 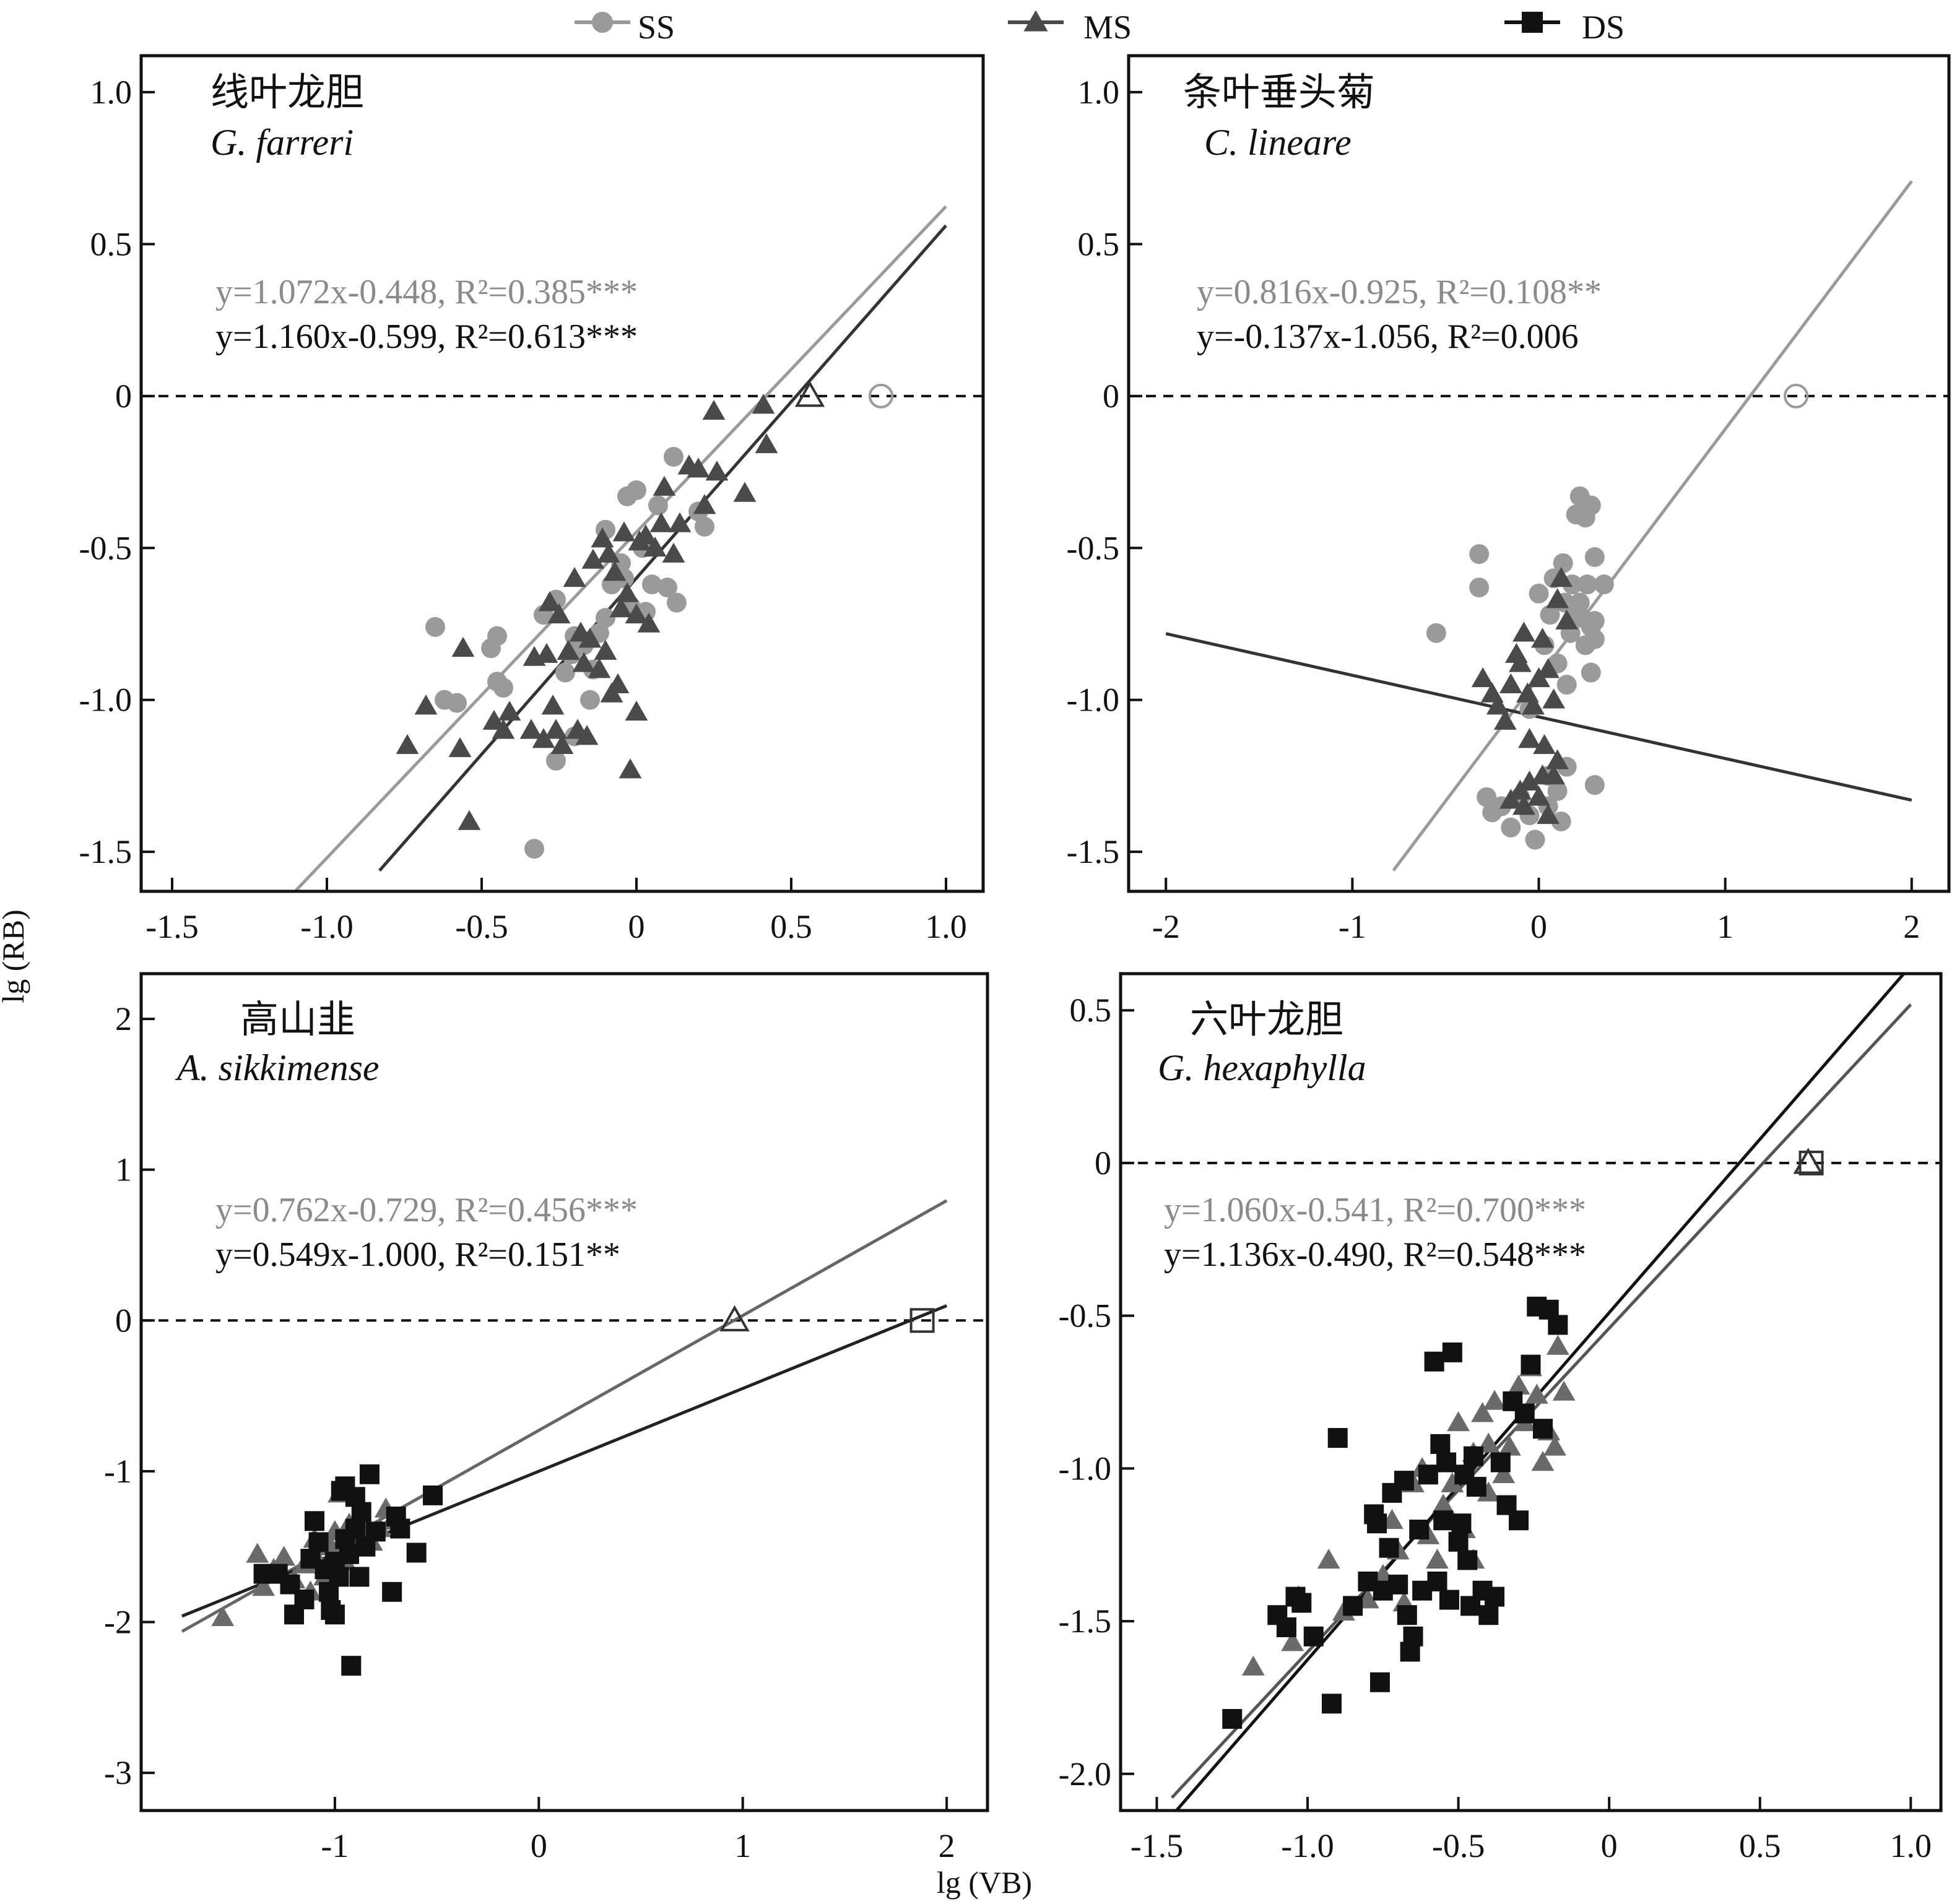 I want to click on y-tick-label: 0.5, so click(x=1099, y=244).